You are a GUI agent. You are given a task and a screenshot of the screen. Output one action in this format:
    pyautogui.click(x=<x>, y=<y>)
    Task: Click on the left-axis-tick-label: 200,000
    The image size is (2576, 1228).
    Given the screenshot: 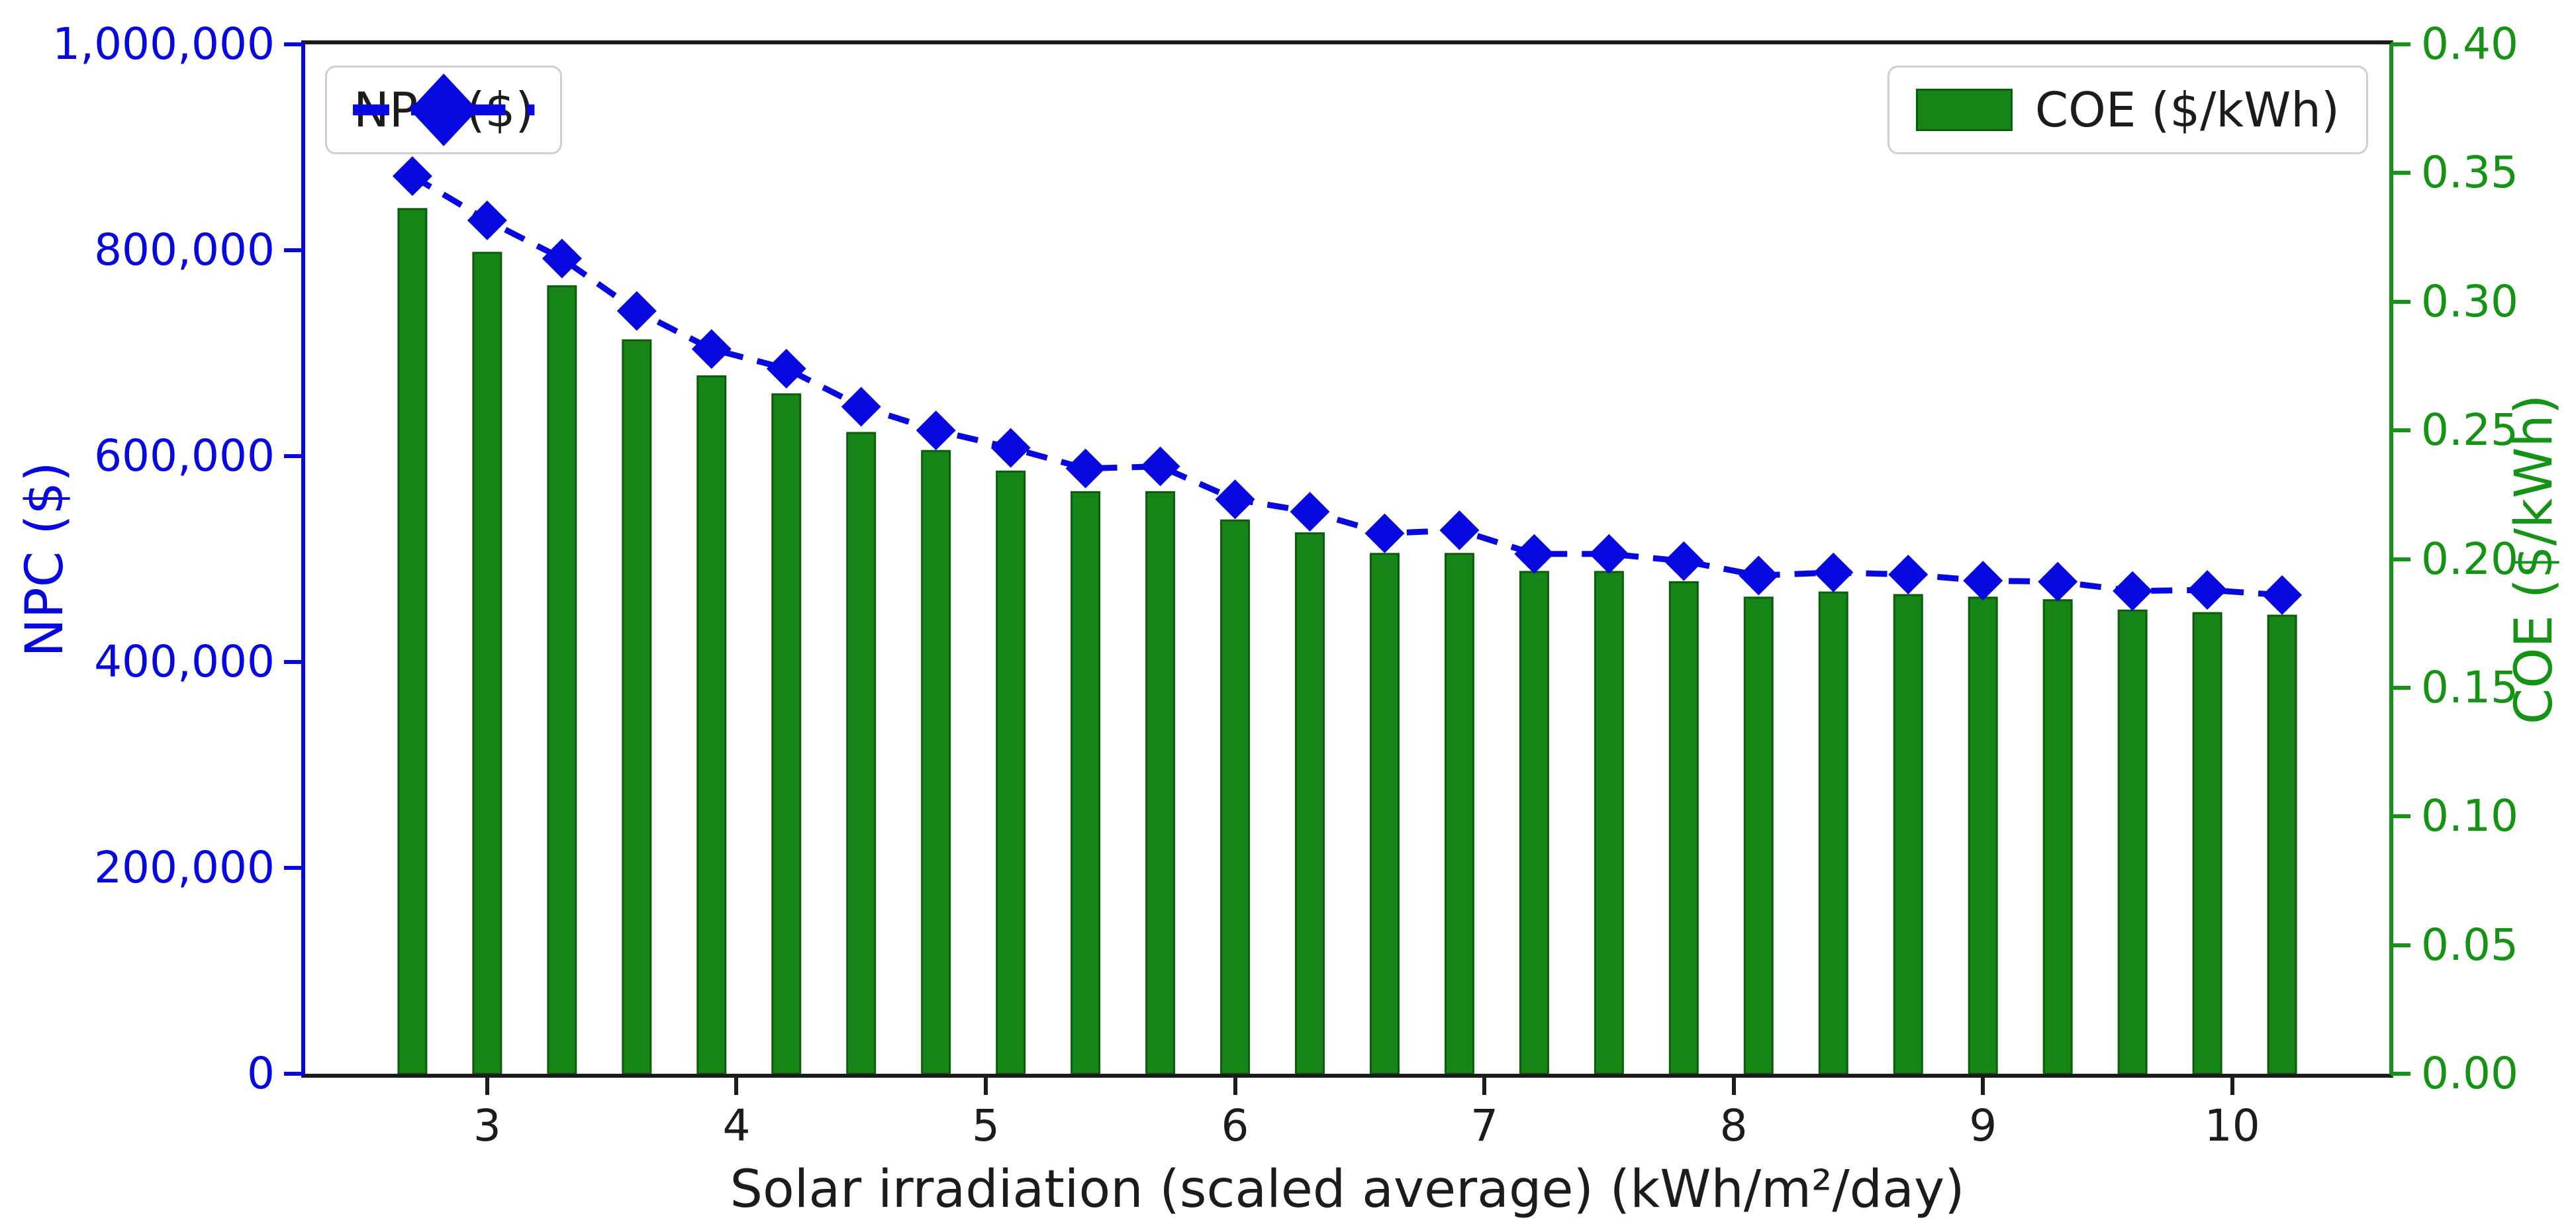 What is the action you would take?
    pyautogui.click(x=184, y=867)
    